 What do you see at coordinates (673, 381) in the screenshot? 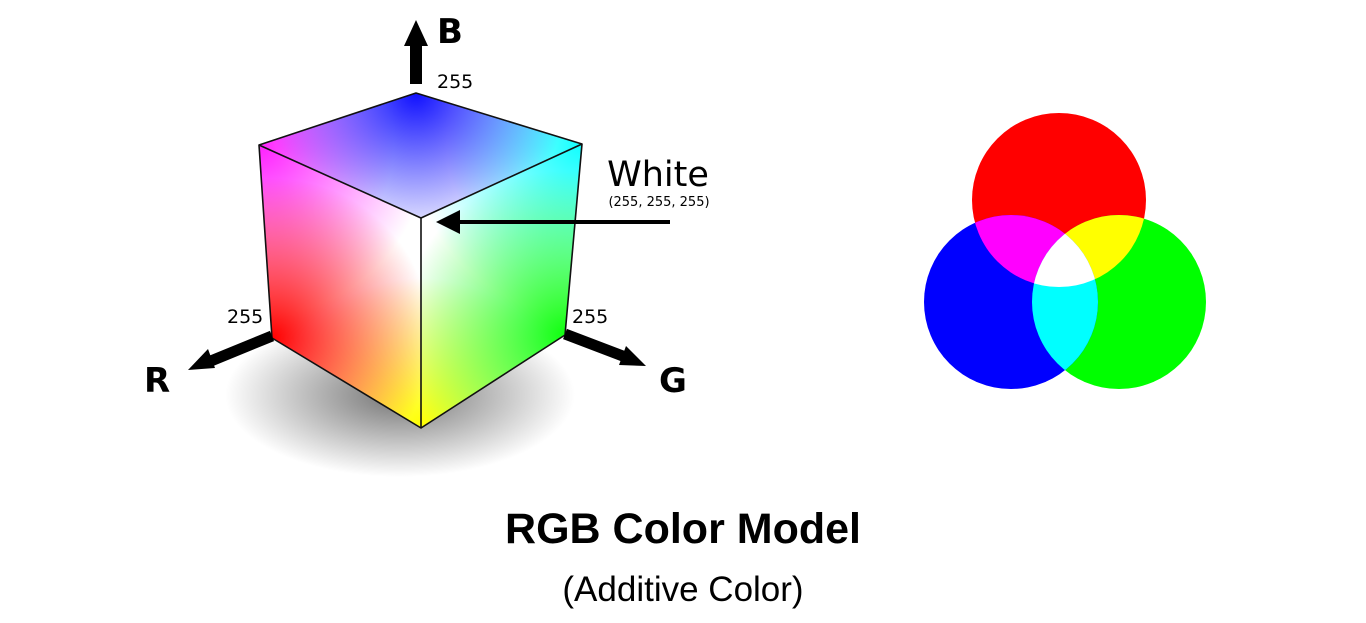
I see `g-axis-label: G` at bounding box center [673, 381].